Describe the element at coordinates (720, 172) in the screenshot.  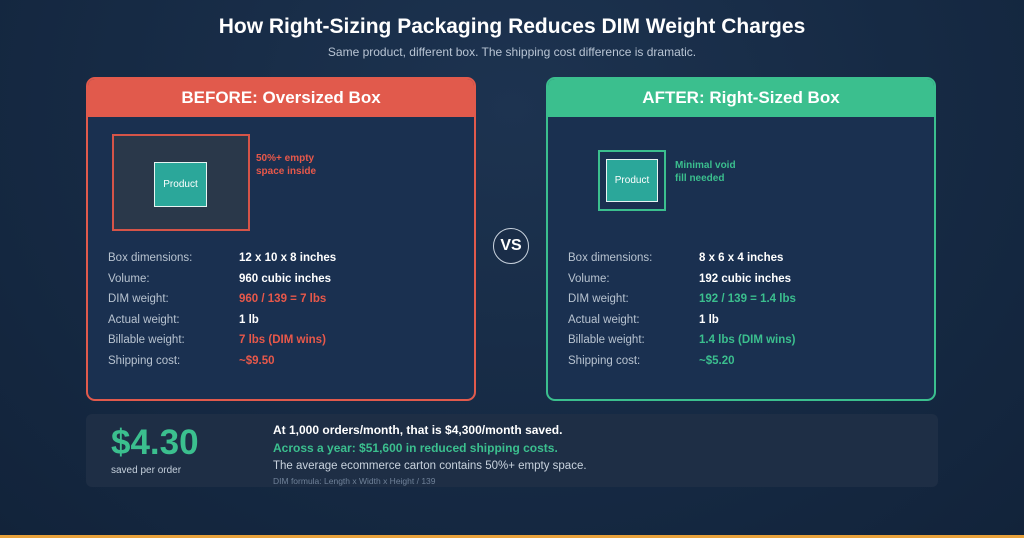
I see `void-fill-note: Minimal void fill needed` at that location.